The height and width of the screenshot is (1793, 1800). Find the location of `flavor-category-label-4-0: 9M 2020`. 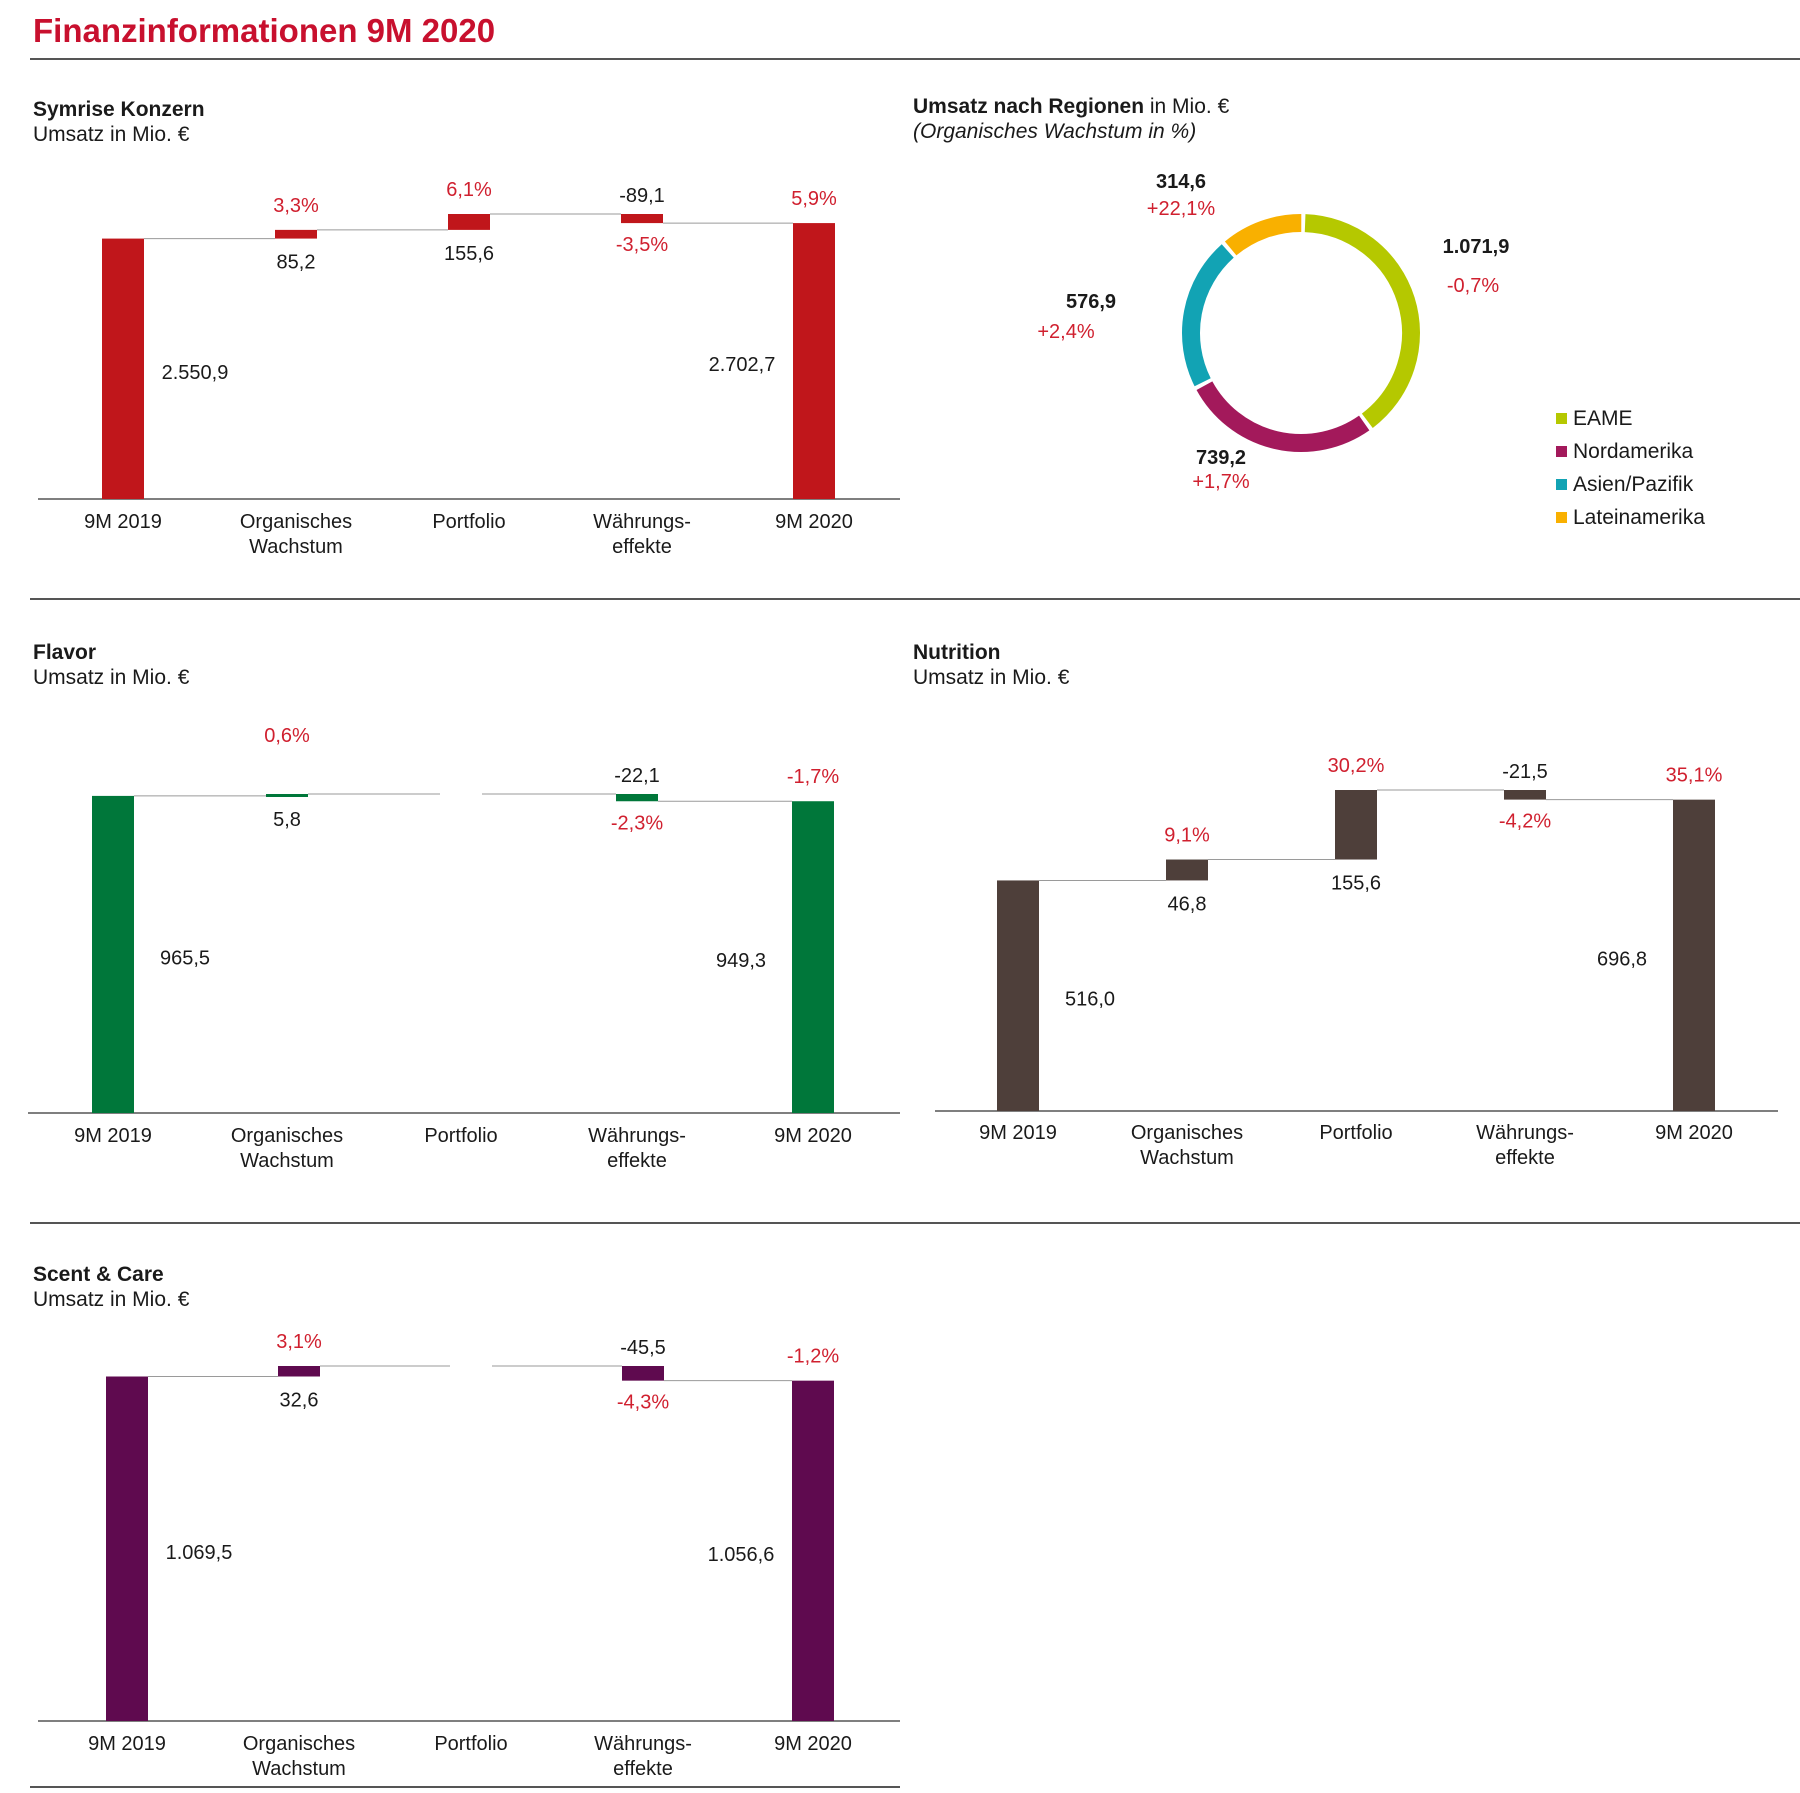

flavor-category-label-4-0: 9M 2020 is located at coordinates (813, 1136).